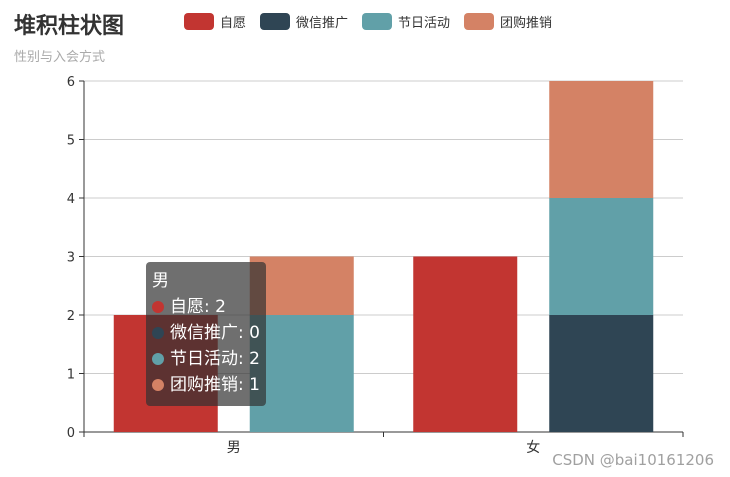 Image resolution: width=730 pixels, height=477 pixels. I want to click on legend: 自愿 微信推广 节日活动 团购推销, so click(368, 21).